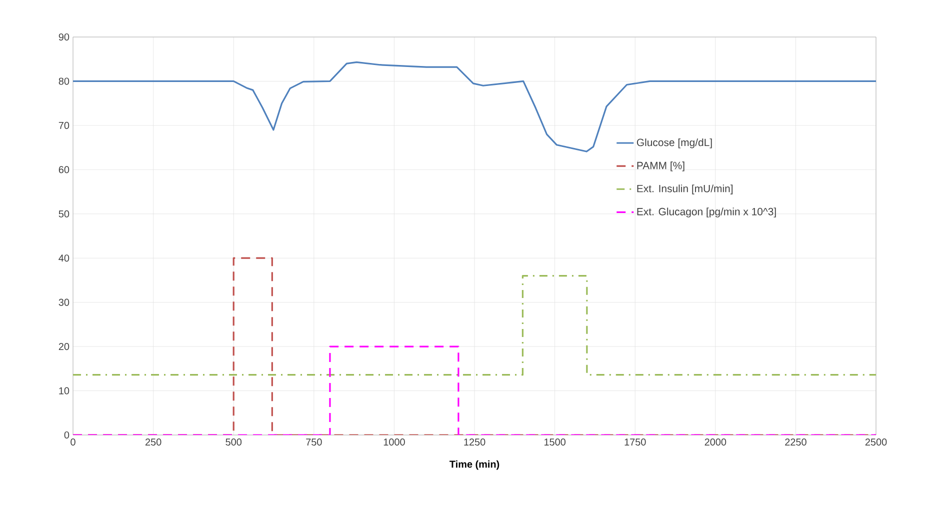 This screenshot has height=521, width=926. What do you see at coordinates (64, 214) in the screenshot?
I see `y-tick-label: 50` at bounding box center [64, 214].